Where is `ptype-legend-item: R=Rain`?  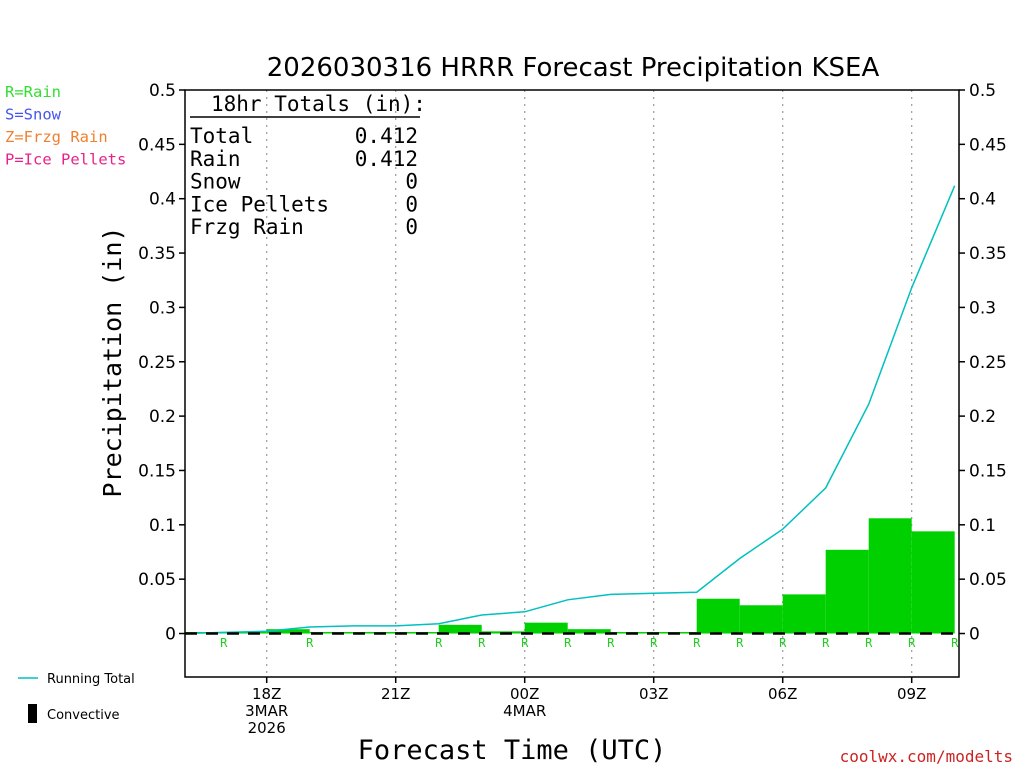 ptype-legend-item: R=Rain is located at coordinates (33, 92).